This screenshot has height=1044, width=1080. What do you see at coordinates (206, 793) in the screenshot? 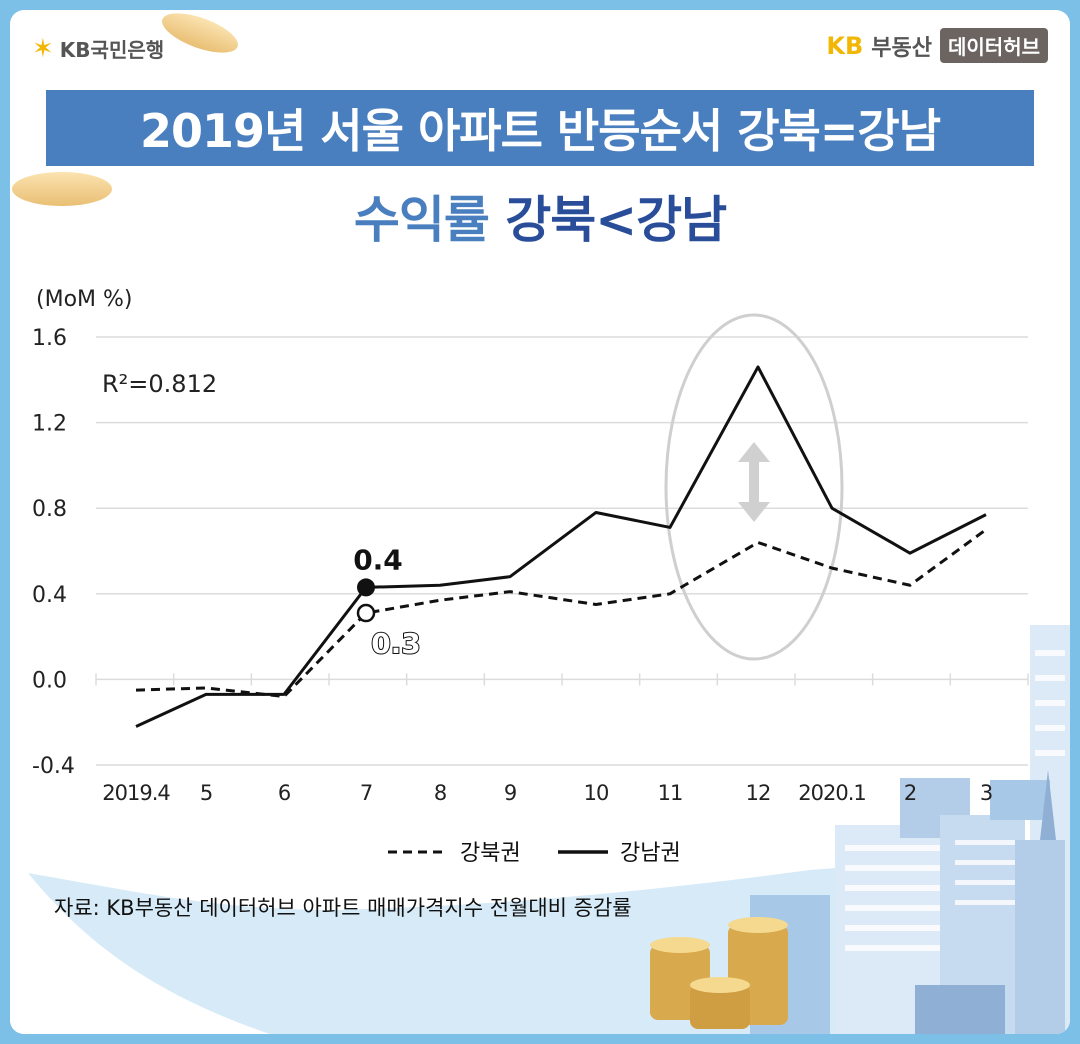
I see `x-tick-label: 5` at bounding box center [206, 793].